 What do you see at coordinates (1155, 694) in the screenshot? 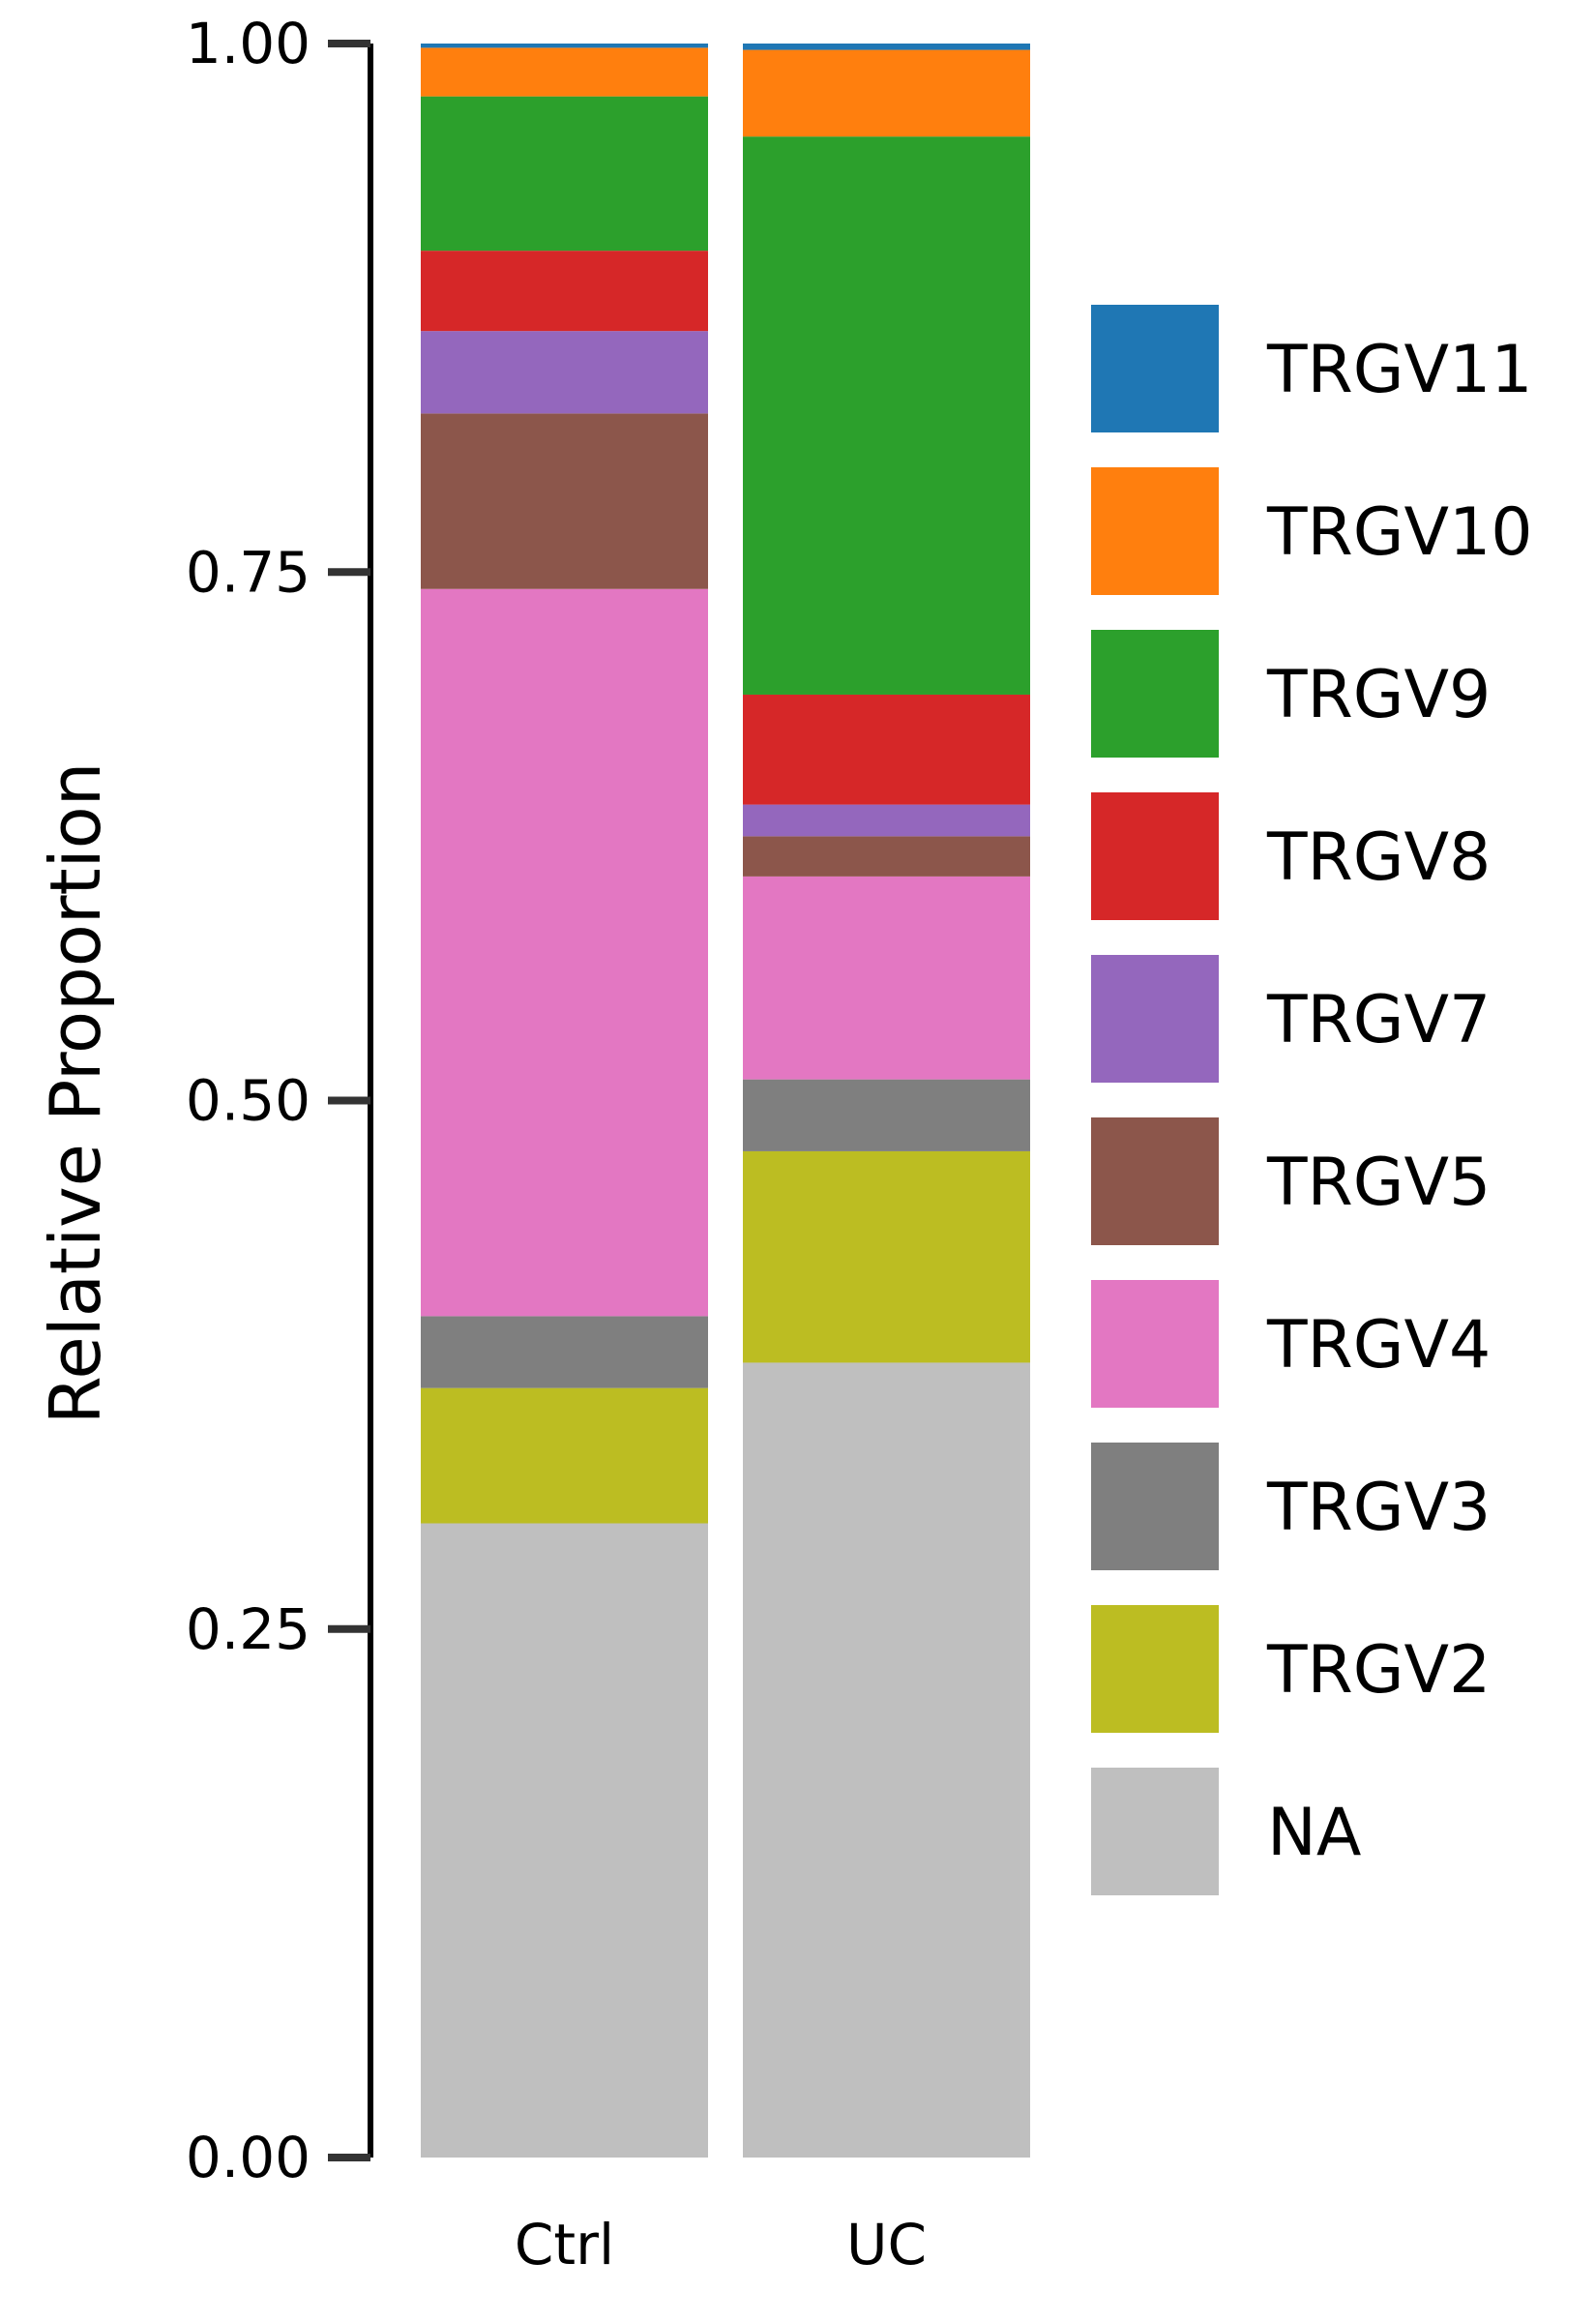
I see `legend-swatch-trgv9` at bounding box center [1155, 694].